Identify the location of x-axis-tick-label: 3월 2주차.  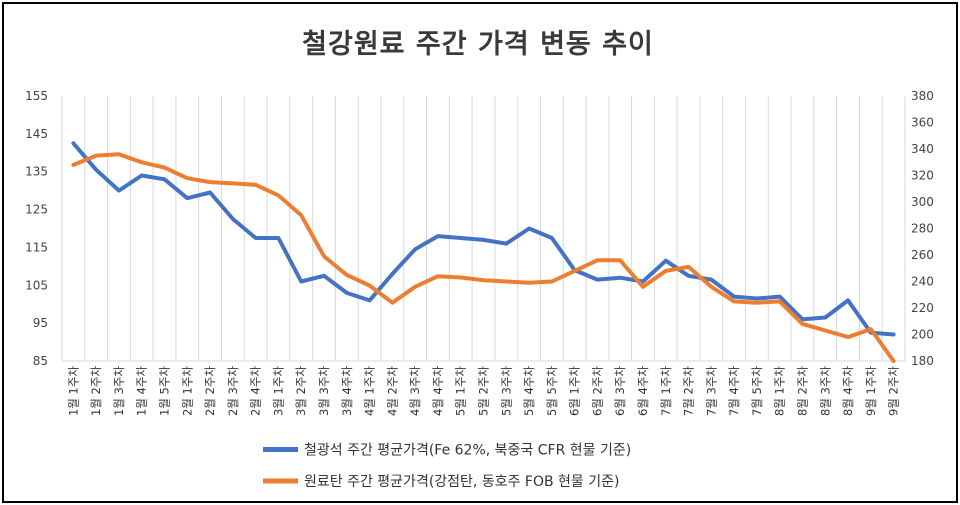
(301, 391).